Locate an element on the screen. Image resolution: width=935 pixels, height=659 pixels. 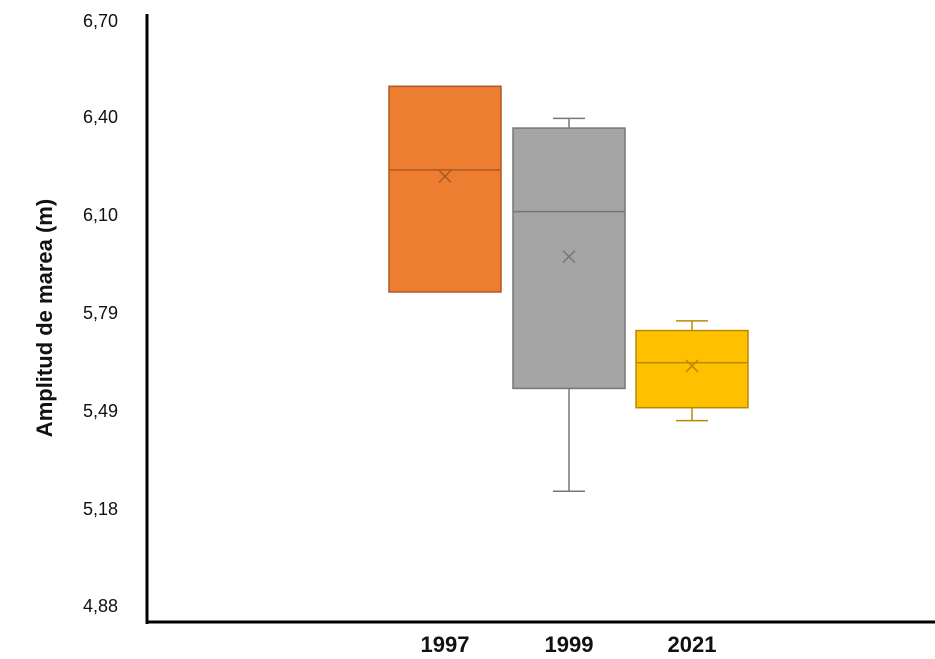
box-2021 is located at coordinates (692, 369).